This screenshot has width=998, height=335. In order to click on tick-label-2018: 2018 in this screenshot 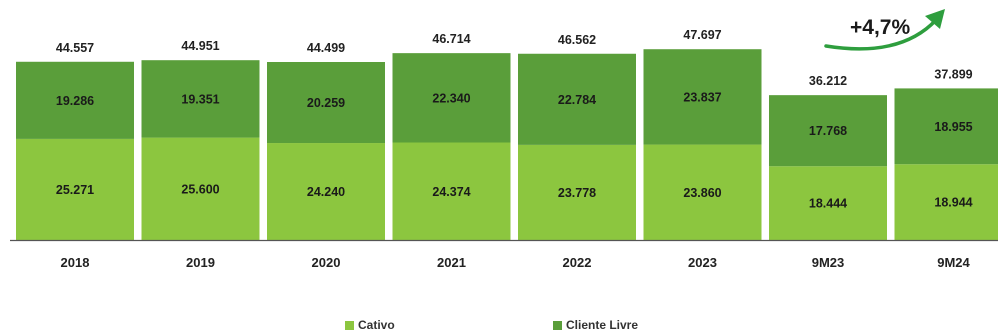, I will do `click(75, 262)`.